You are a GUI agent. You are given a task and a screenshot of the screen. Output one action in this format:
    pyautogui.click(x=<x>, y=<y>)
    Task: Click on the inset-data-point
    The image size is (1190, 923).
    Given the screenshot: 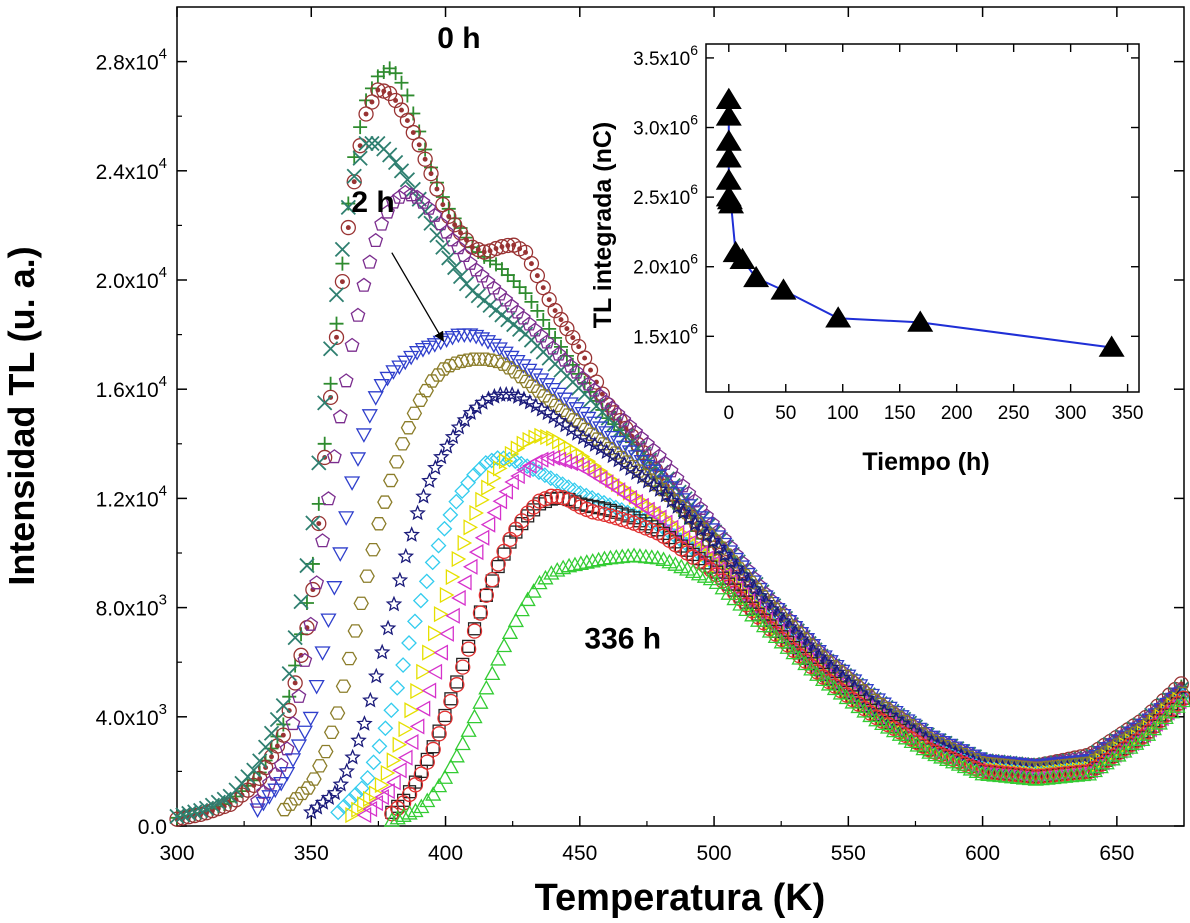 What is the action you would take?
    pyautogui.click(x=1111, y=346)
    